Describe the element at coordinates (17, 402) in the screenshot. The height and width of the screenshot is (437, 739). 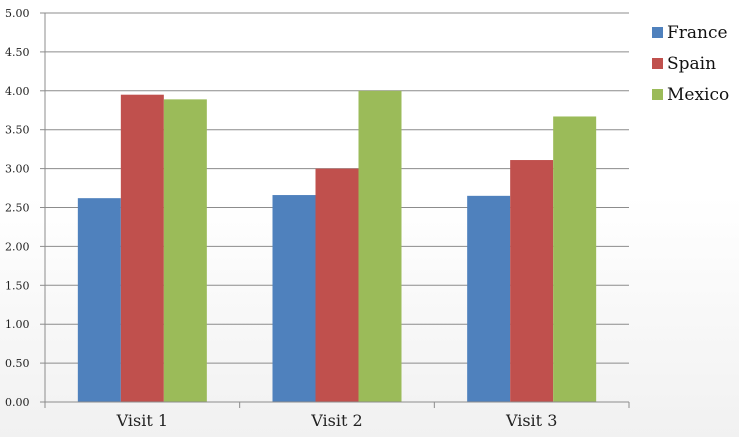
I see `y-tick-label: 0.00` at that location.